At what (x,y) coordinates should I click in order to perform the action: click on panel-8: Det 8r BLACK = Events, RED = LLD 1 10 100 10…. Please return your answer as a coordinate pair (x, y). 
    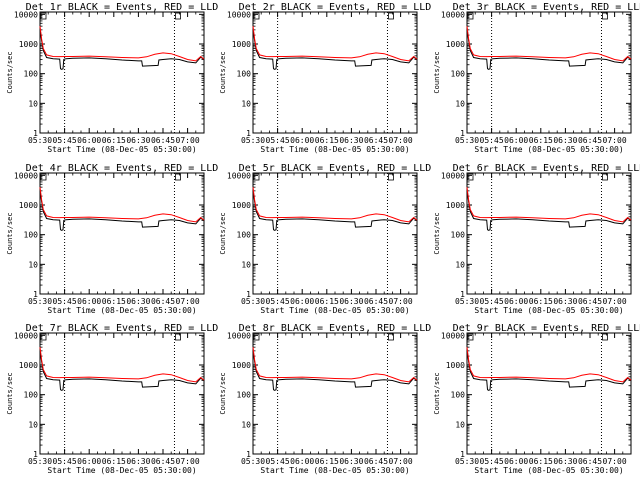
    Looking at the image, I should click on (325, 399).